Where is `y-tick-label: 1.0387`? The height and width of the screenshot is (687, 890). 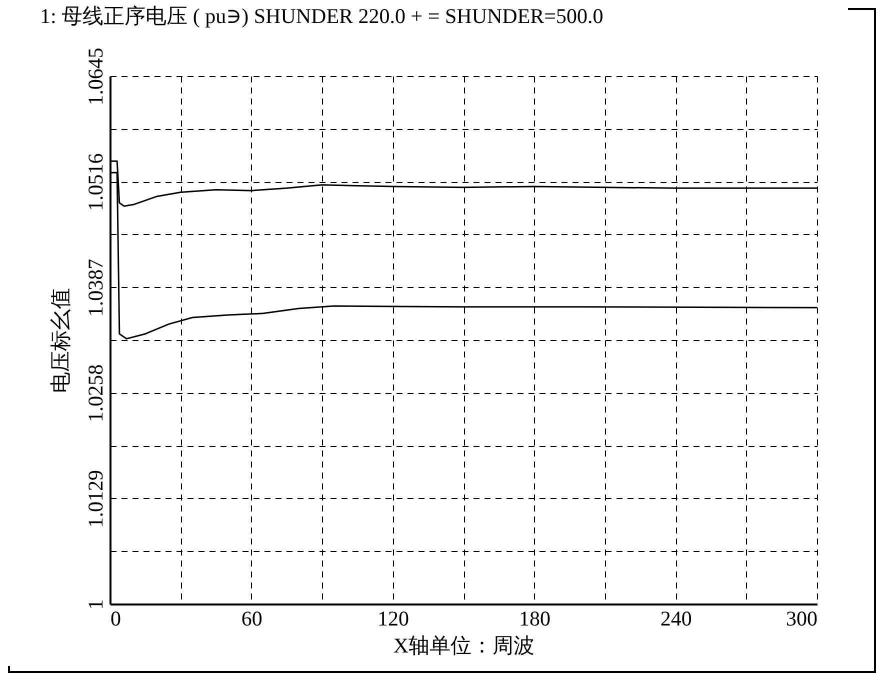
y-tick-label: 1.0387 is located at coordinates (96, 287).